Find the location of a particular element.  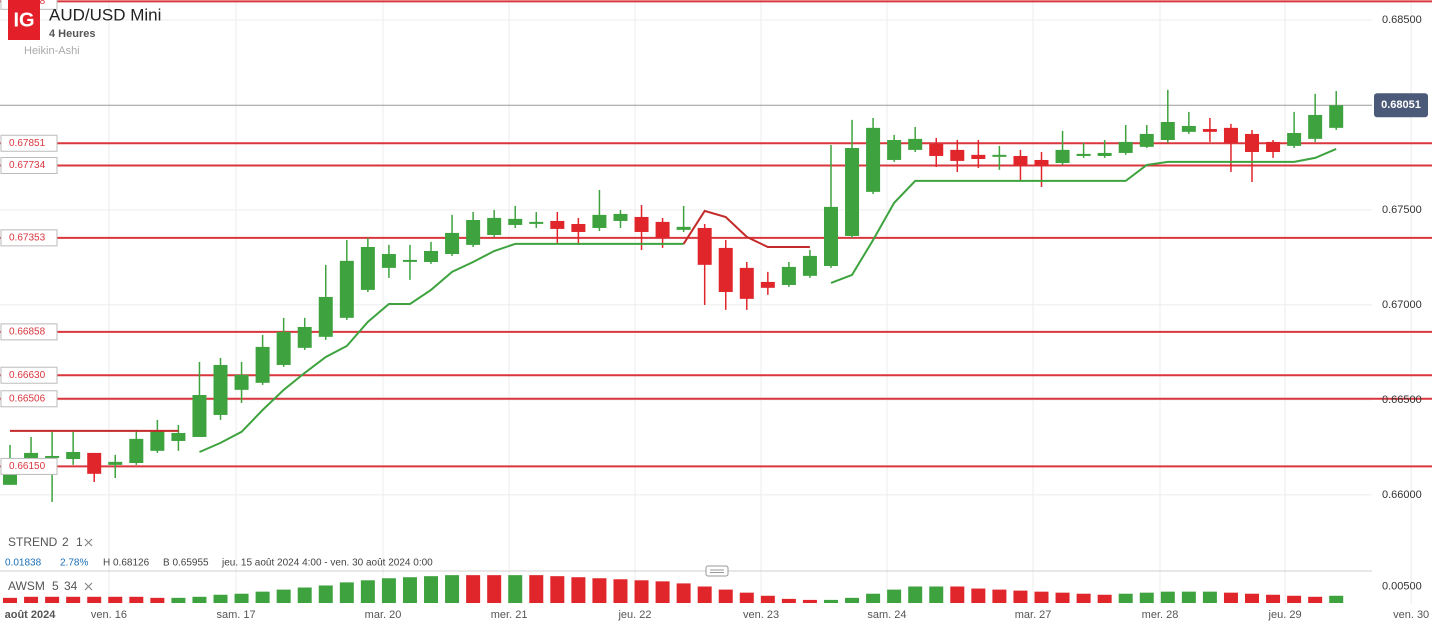

interval: 4 Heures is located at coordinates (72, 34).